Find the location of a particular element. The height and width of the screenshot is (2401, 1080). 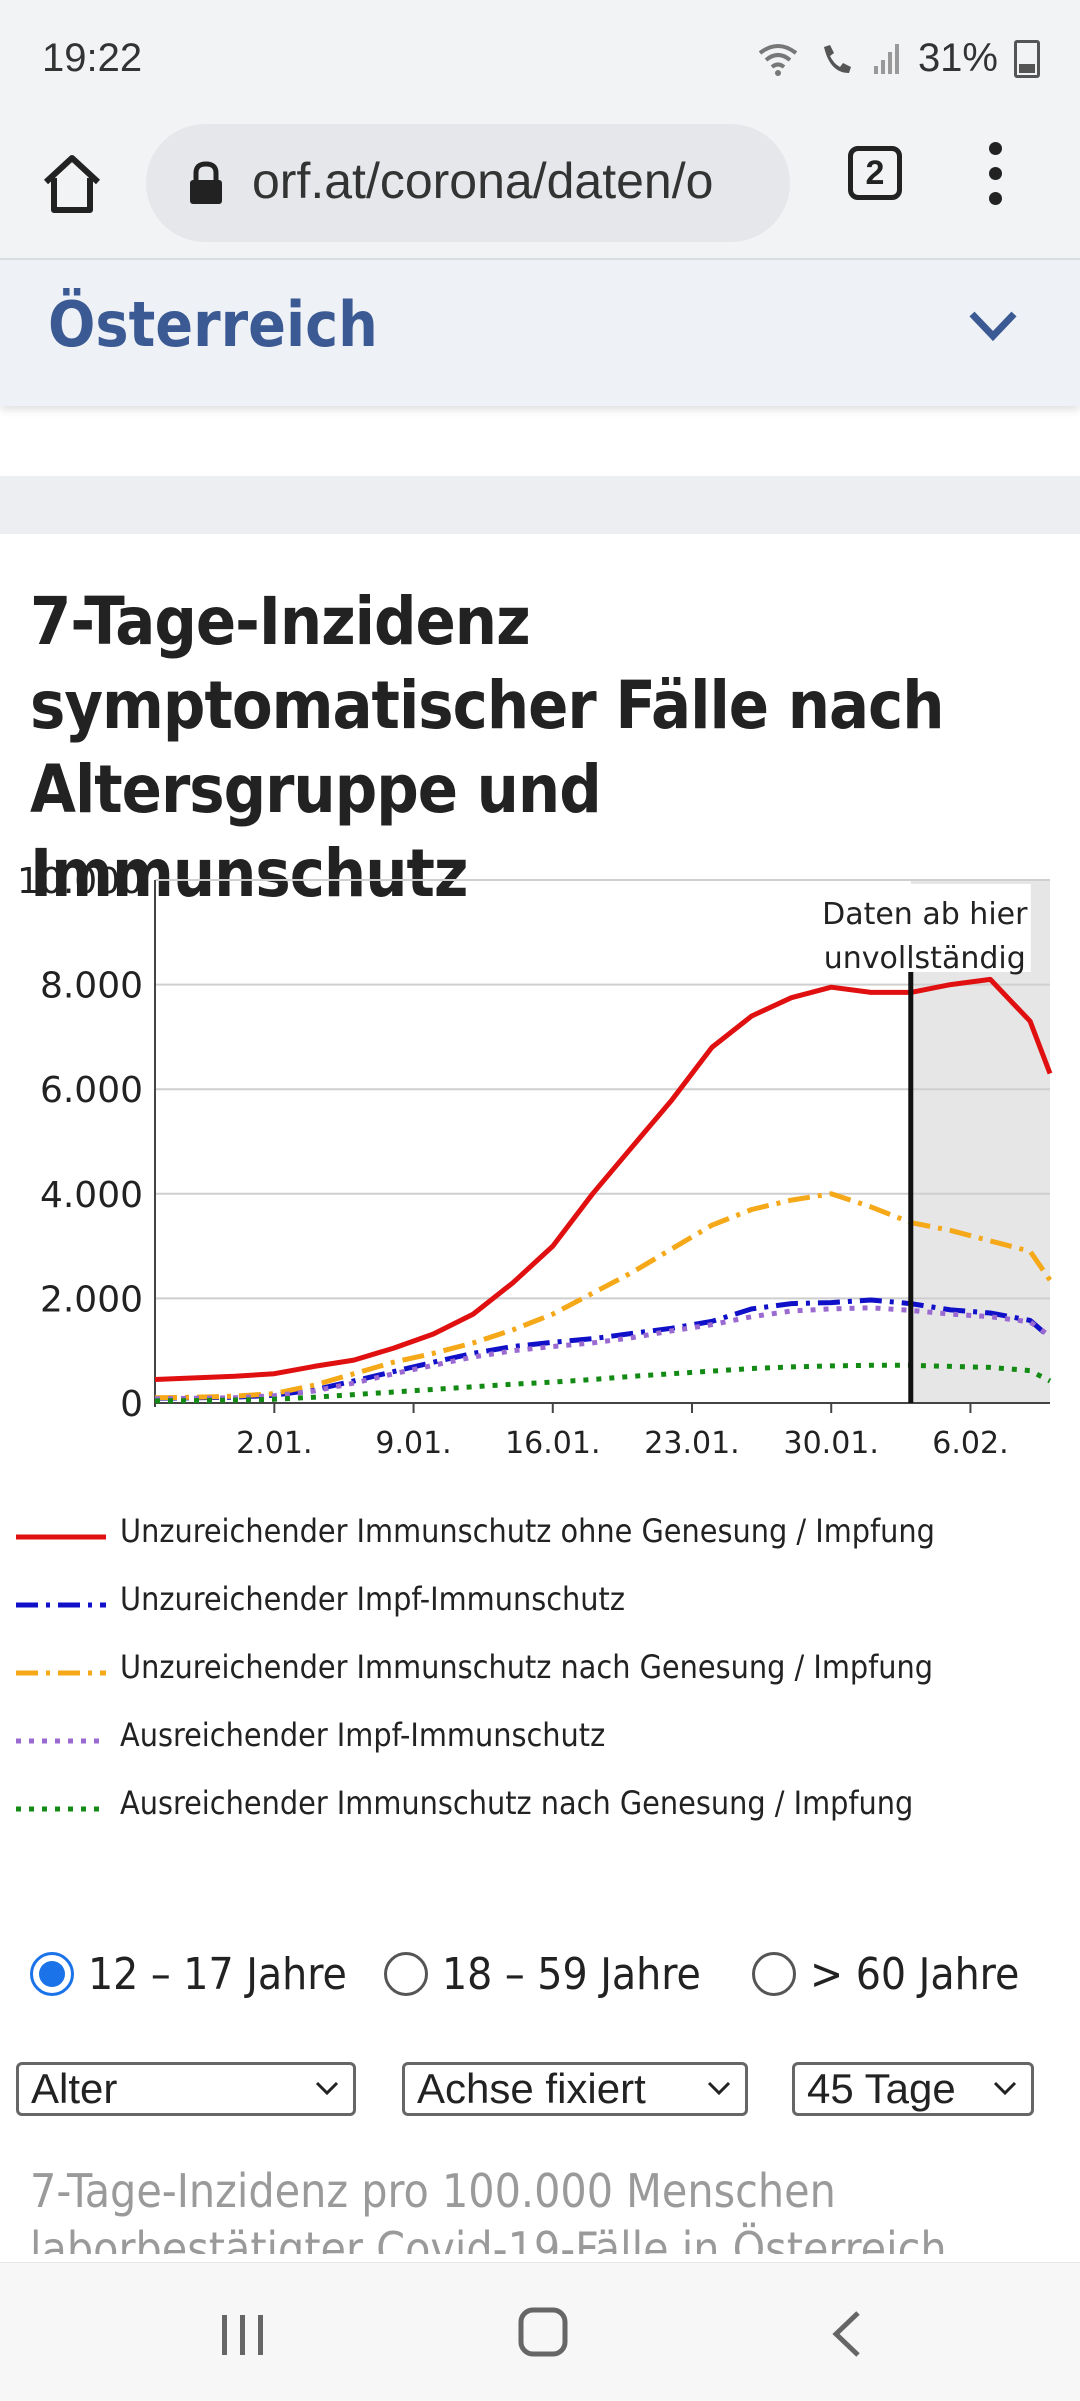

age-radio-60-plus: > 60 Jahre is located at coordinates (885, 1974).